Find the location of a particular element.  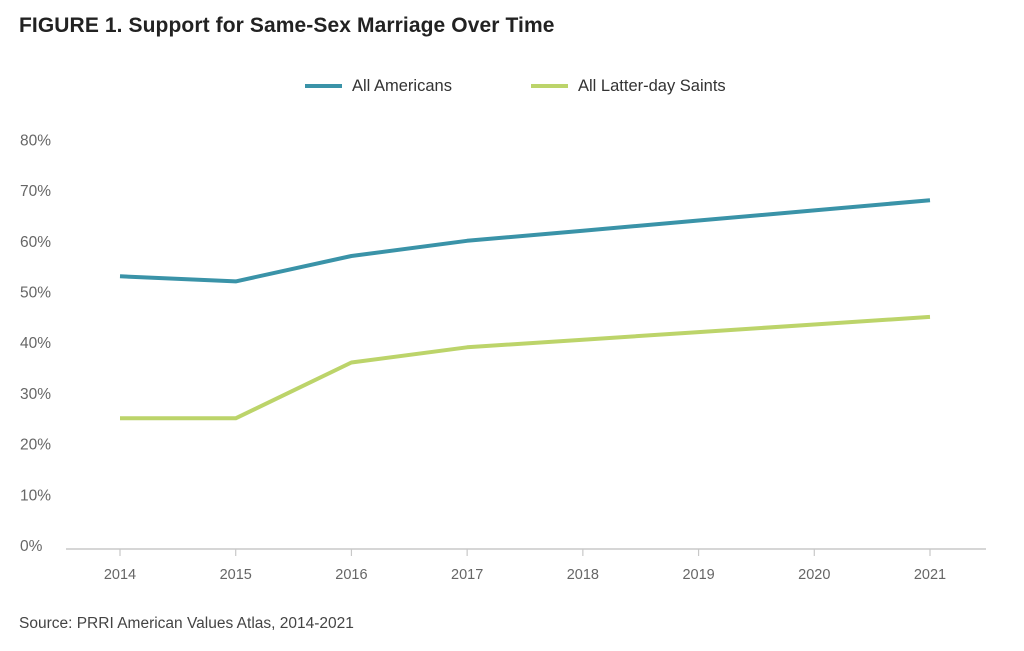

x-tick-label: 2020 is located at coordinates (814, 575).